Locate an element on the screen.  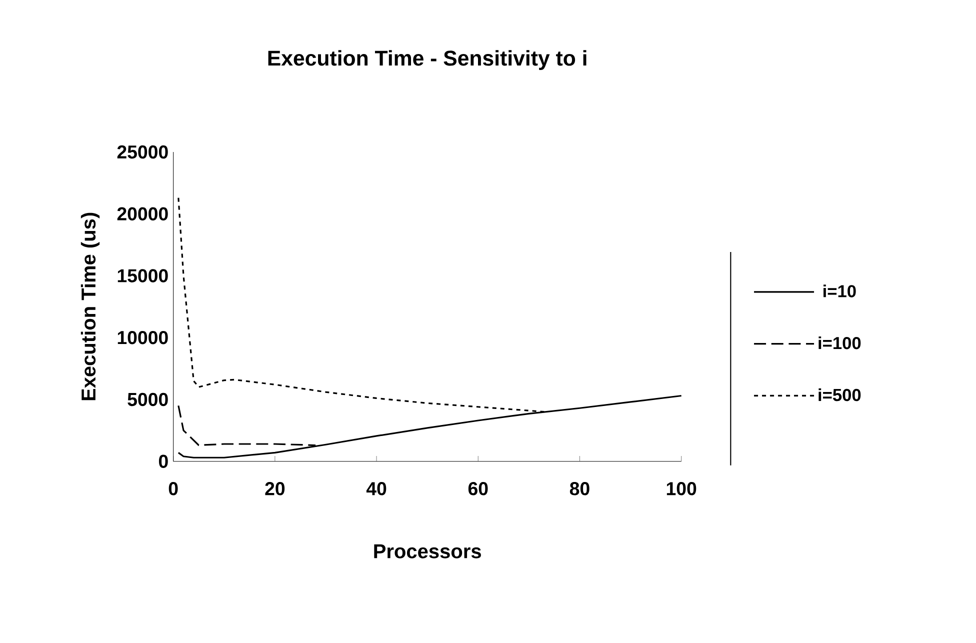
y-tick-label: 10000 is located at coordinates (143, 337).